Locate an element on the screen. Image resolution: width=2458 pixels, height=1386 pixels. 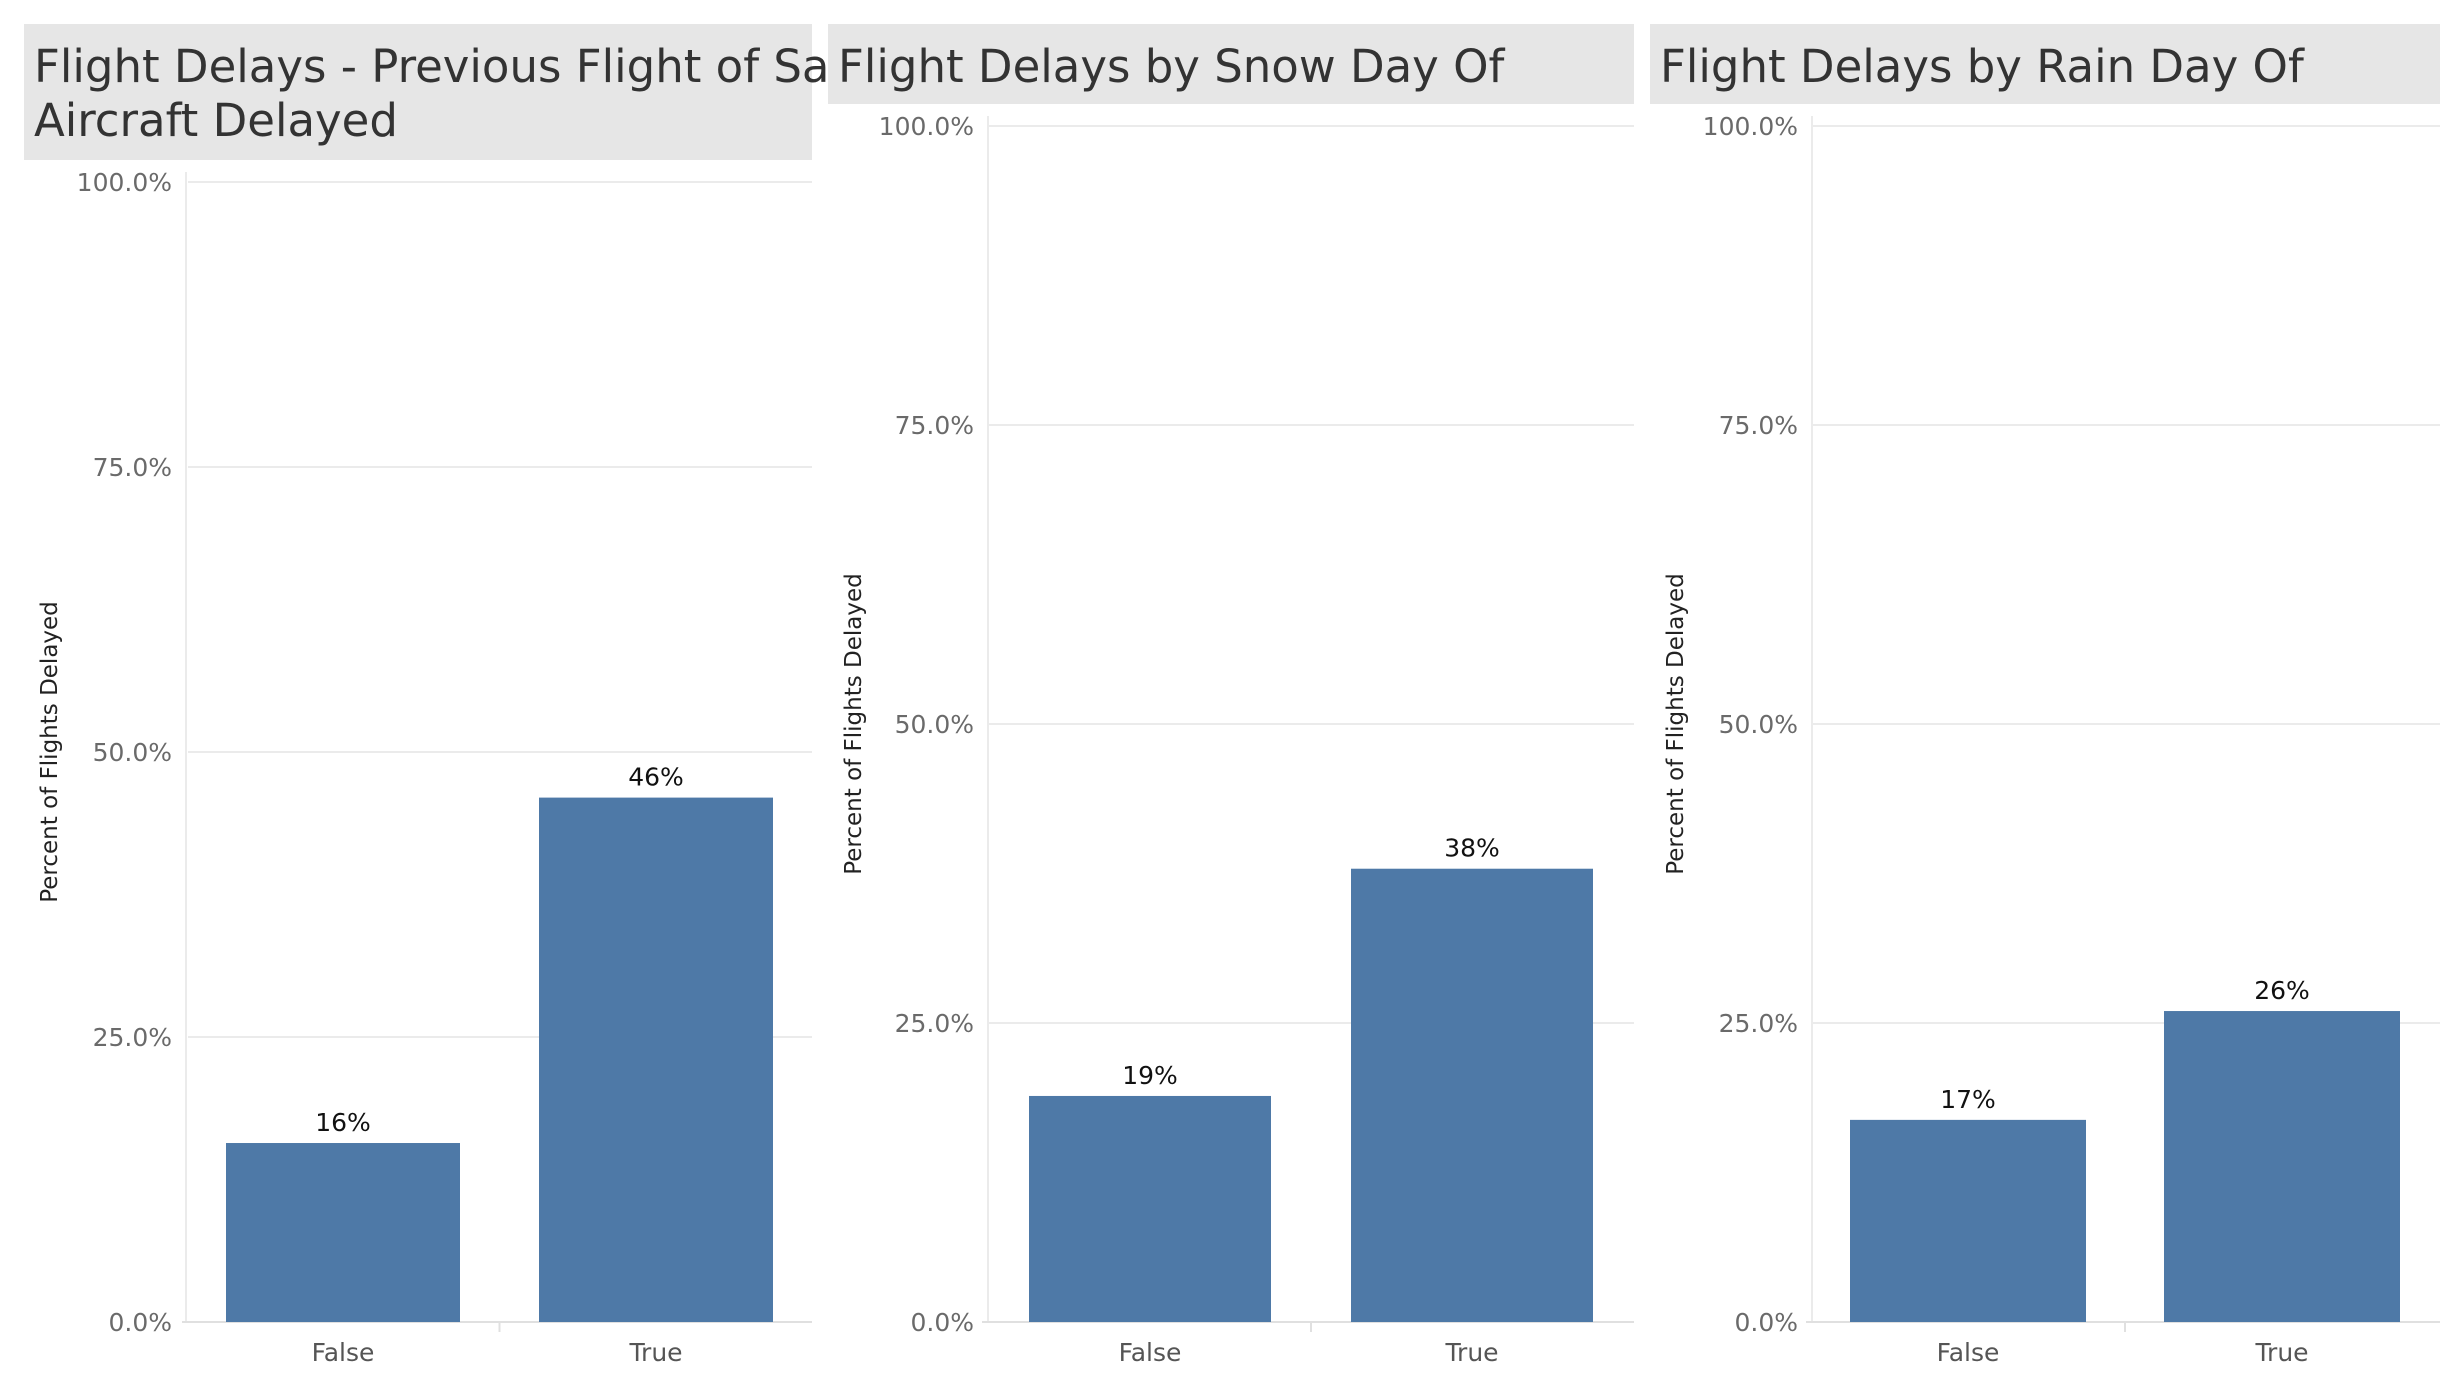
chart-title-line: Aircraft Delayed is located at coordinates (216, 120).